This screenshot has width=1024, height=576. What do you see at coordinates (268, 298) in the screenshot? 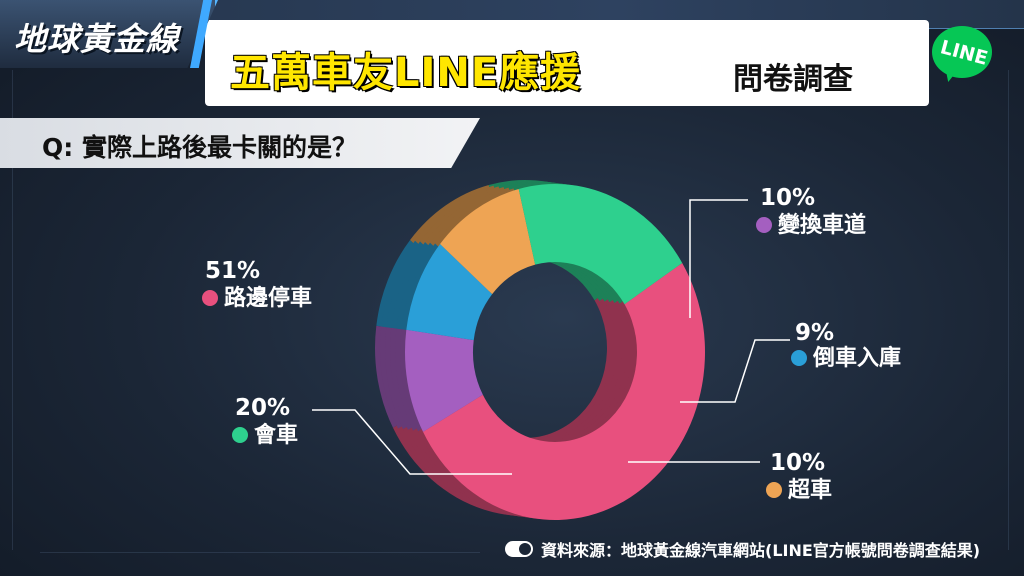
I see `category-label-0: 路邊停車` at bounding box center [268, 298].